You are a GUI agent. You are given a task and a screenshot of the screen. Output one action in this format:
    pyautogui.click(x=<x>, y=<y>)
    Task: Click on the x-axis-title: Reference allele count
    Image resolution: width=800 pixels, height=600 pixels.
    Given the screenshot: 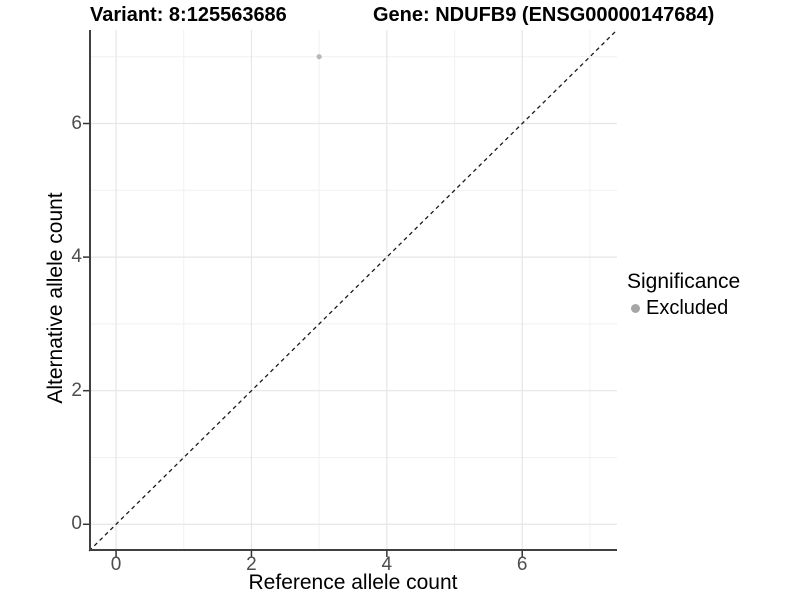 What is the action you would take?
    pyautogui.click(x=353, y=582)
    